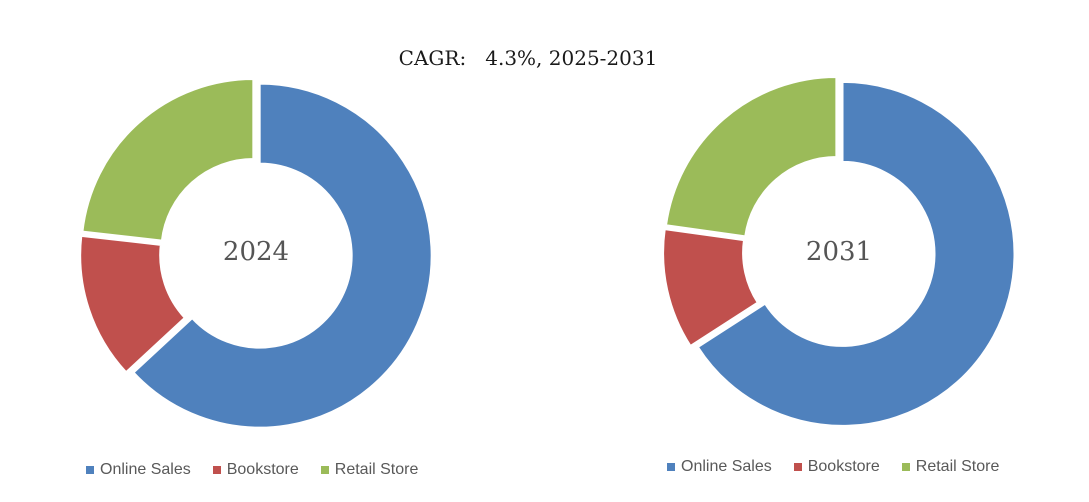 Image resolution: width=1089 pixels, height=502 pixels. I want to click on chart-title: CAGR: 4.3%, 2025-2031, so click(528, 58).